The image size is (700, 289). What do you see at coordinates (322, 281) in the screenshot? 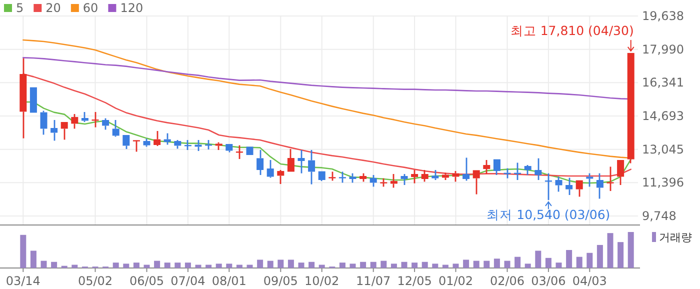
I see `x-tick-label: 10/02` at bounding box center [322, 281].